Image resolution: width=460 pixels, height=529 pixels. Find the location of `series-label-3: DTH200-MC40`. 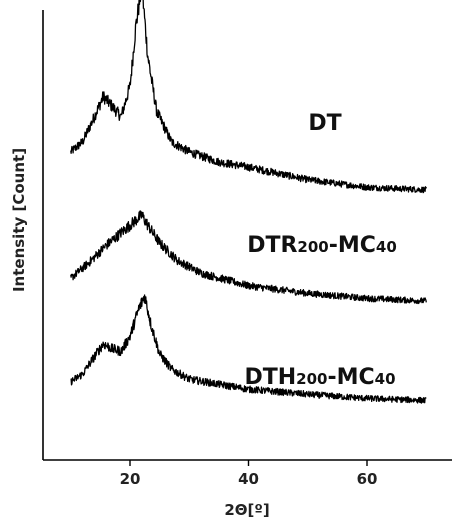

series-label-3: DTH200-MC40 is located at coordinates (319, 377).